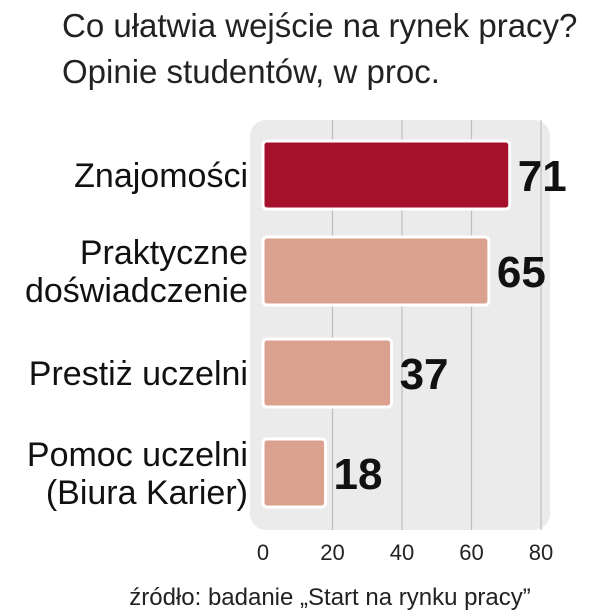 This screenshot has width=614, height=616. Describe the element at coordinates (319, 25) in the screenshot. I see `chart-title: Co ułatwia wejście na rynek pracy?` at that location.